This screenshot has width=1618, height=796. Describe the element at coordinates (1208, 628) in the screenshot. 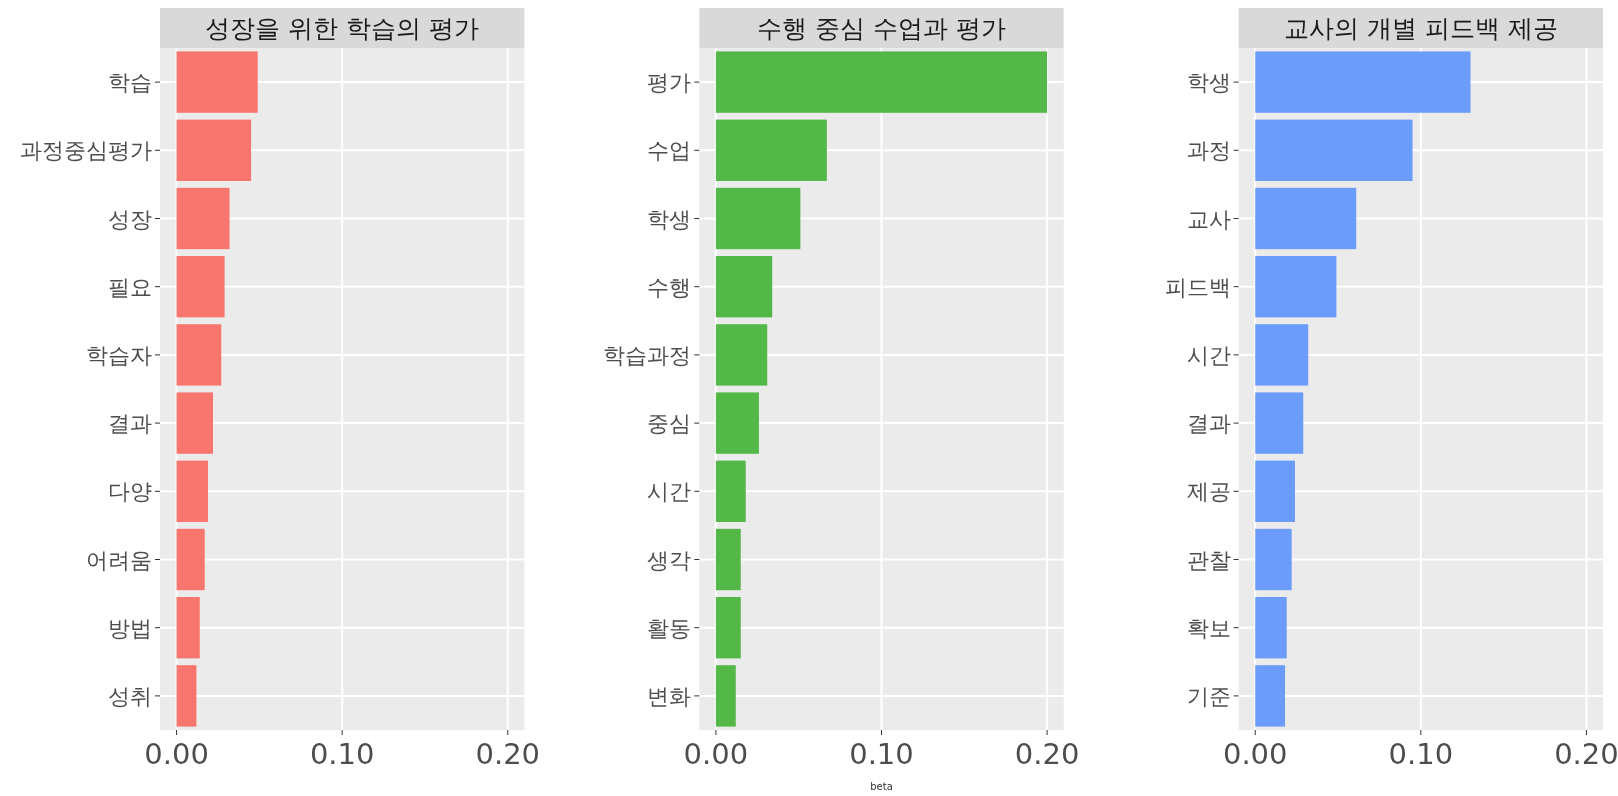

I see `y-tick-label: 확보` at that location.